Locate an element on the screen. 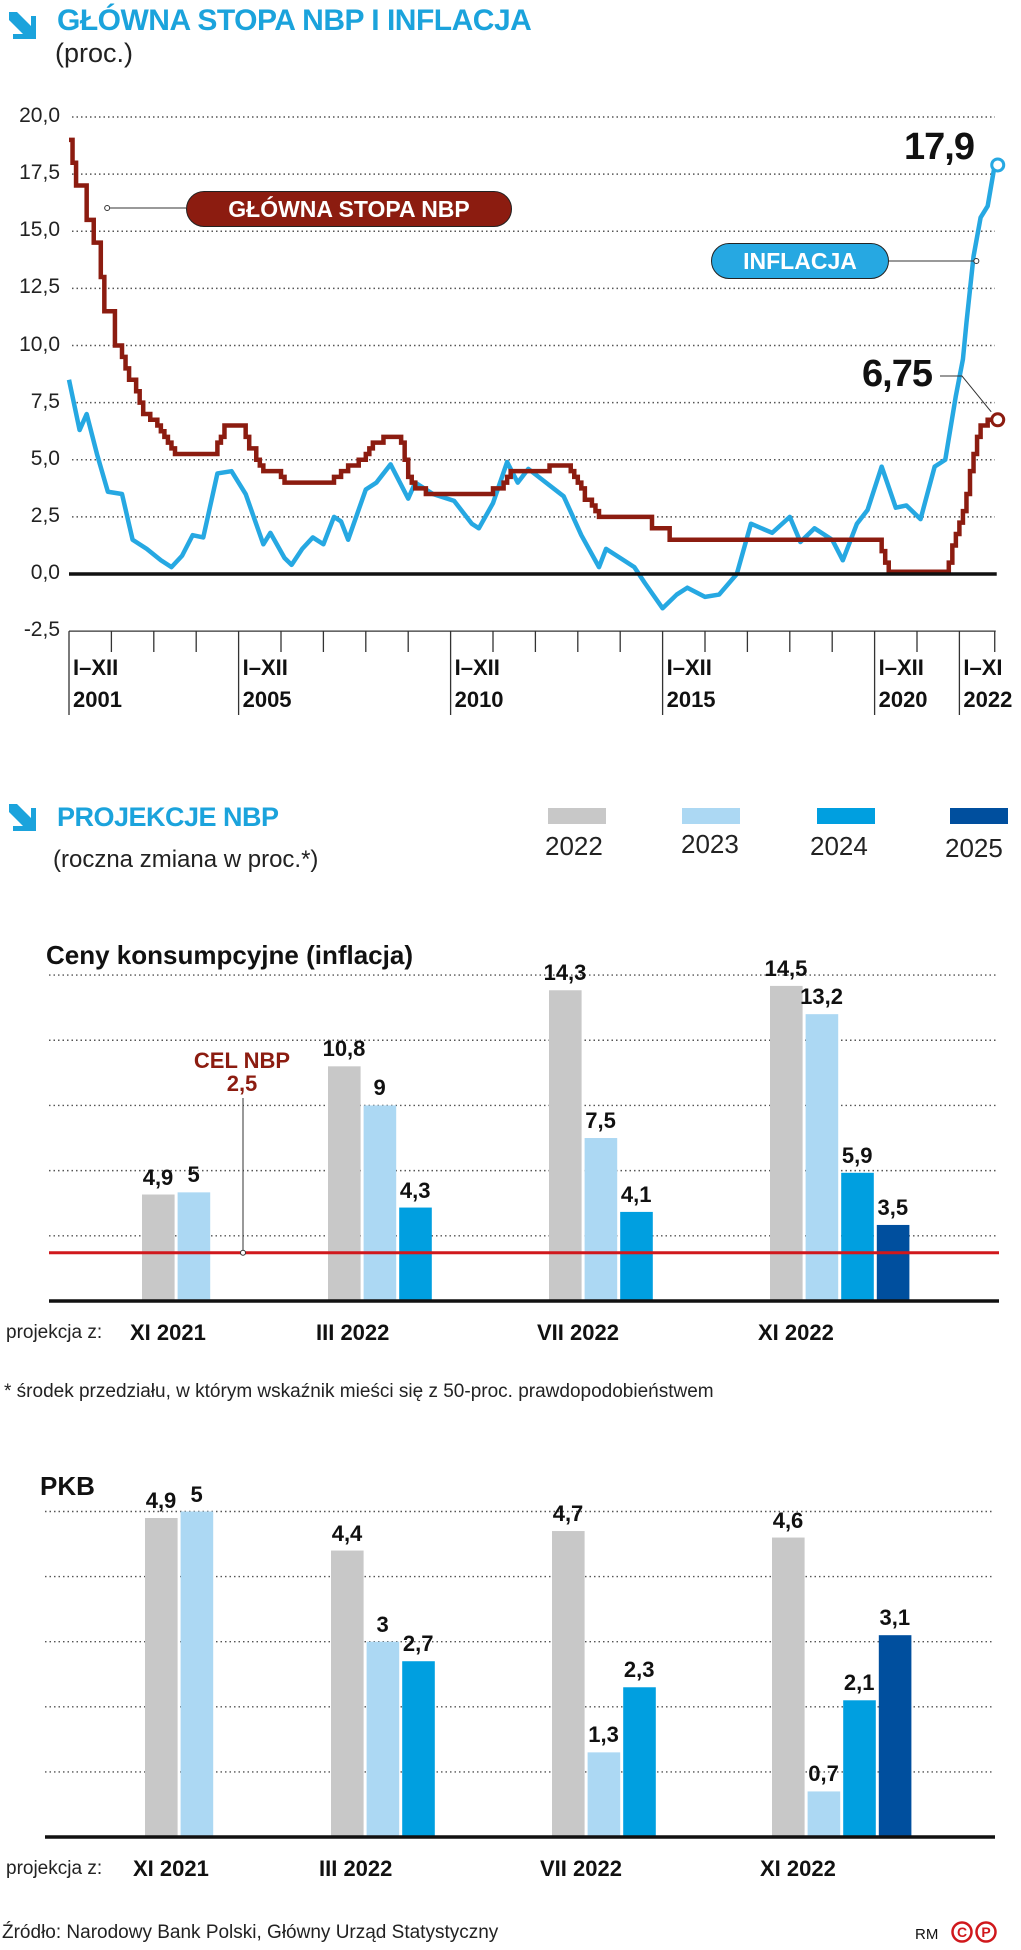  y-tick-label: 7,5 is located at coordinates (45, 401).